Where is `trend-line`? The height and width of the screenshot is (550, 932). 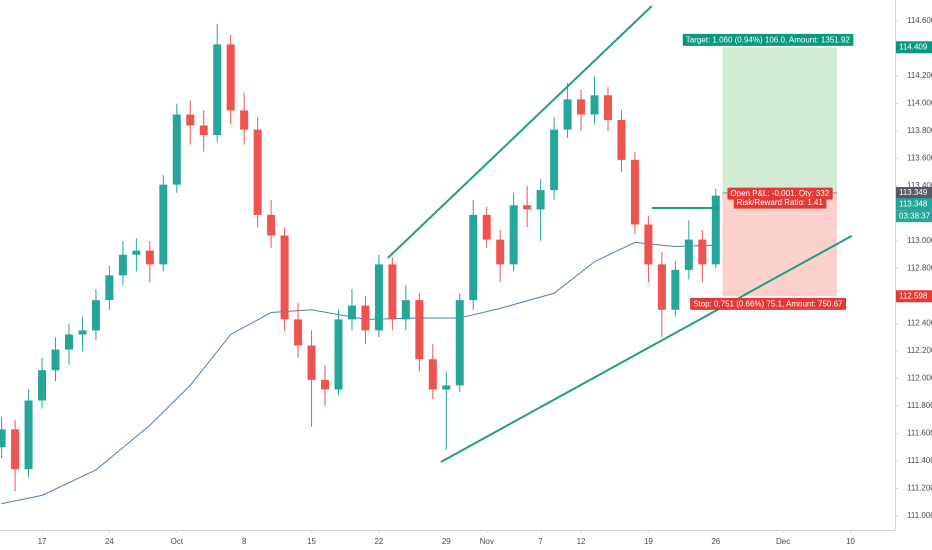 trend-line is located at coordinates (520, 132).